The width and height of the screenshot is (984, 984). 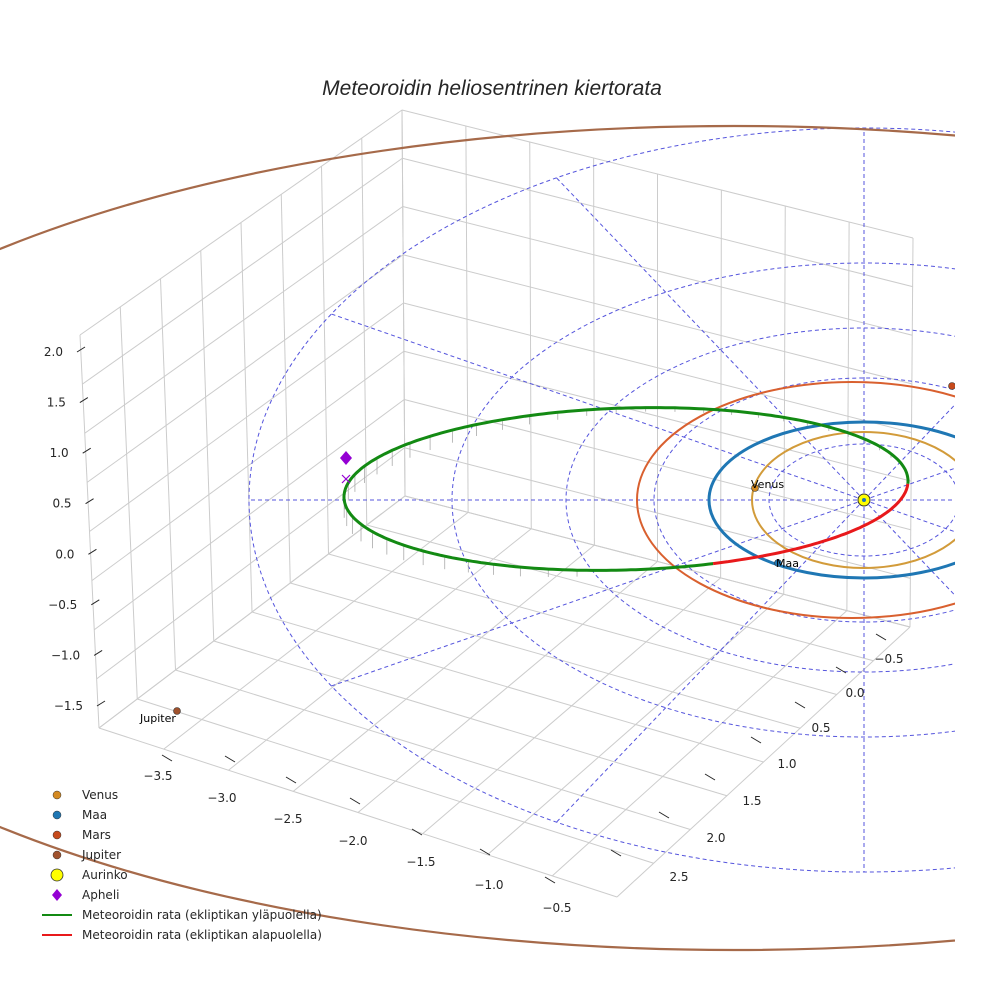 What do you see at coordinates (75, 529) in the screenshot?
I see `z-axis: 2.0 1.5 1.0 0.5 0.0 −0.5 −1.0 −1.5` at bounding box center [75, 529].